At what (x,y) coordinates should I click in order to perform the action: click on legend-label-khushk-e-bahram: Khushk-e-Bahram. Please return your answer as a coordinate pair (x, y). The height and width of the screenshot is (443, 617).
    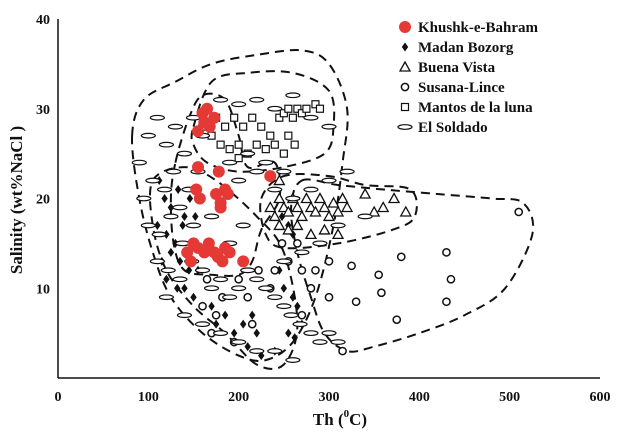
    Looking at the image, I should click on (478, 28).